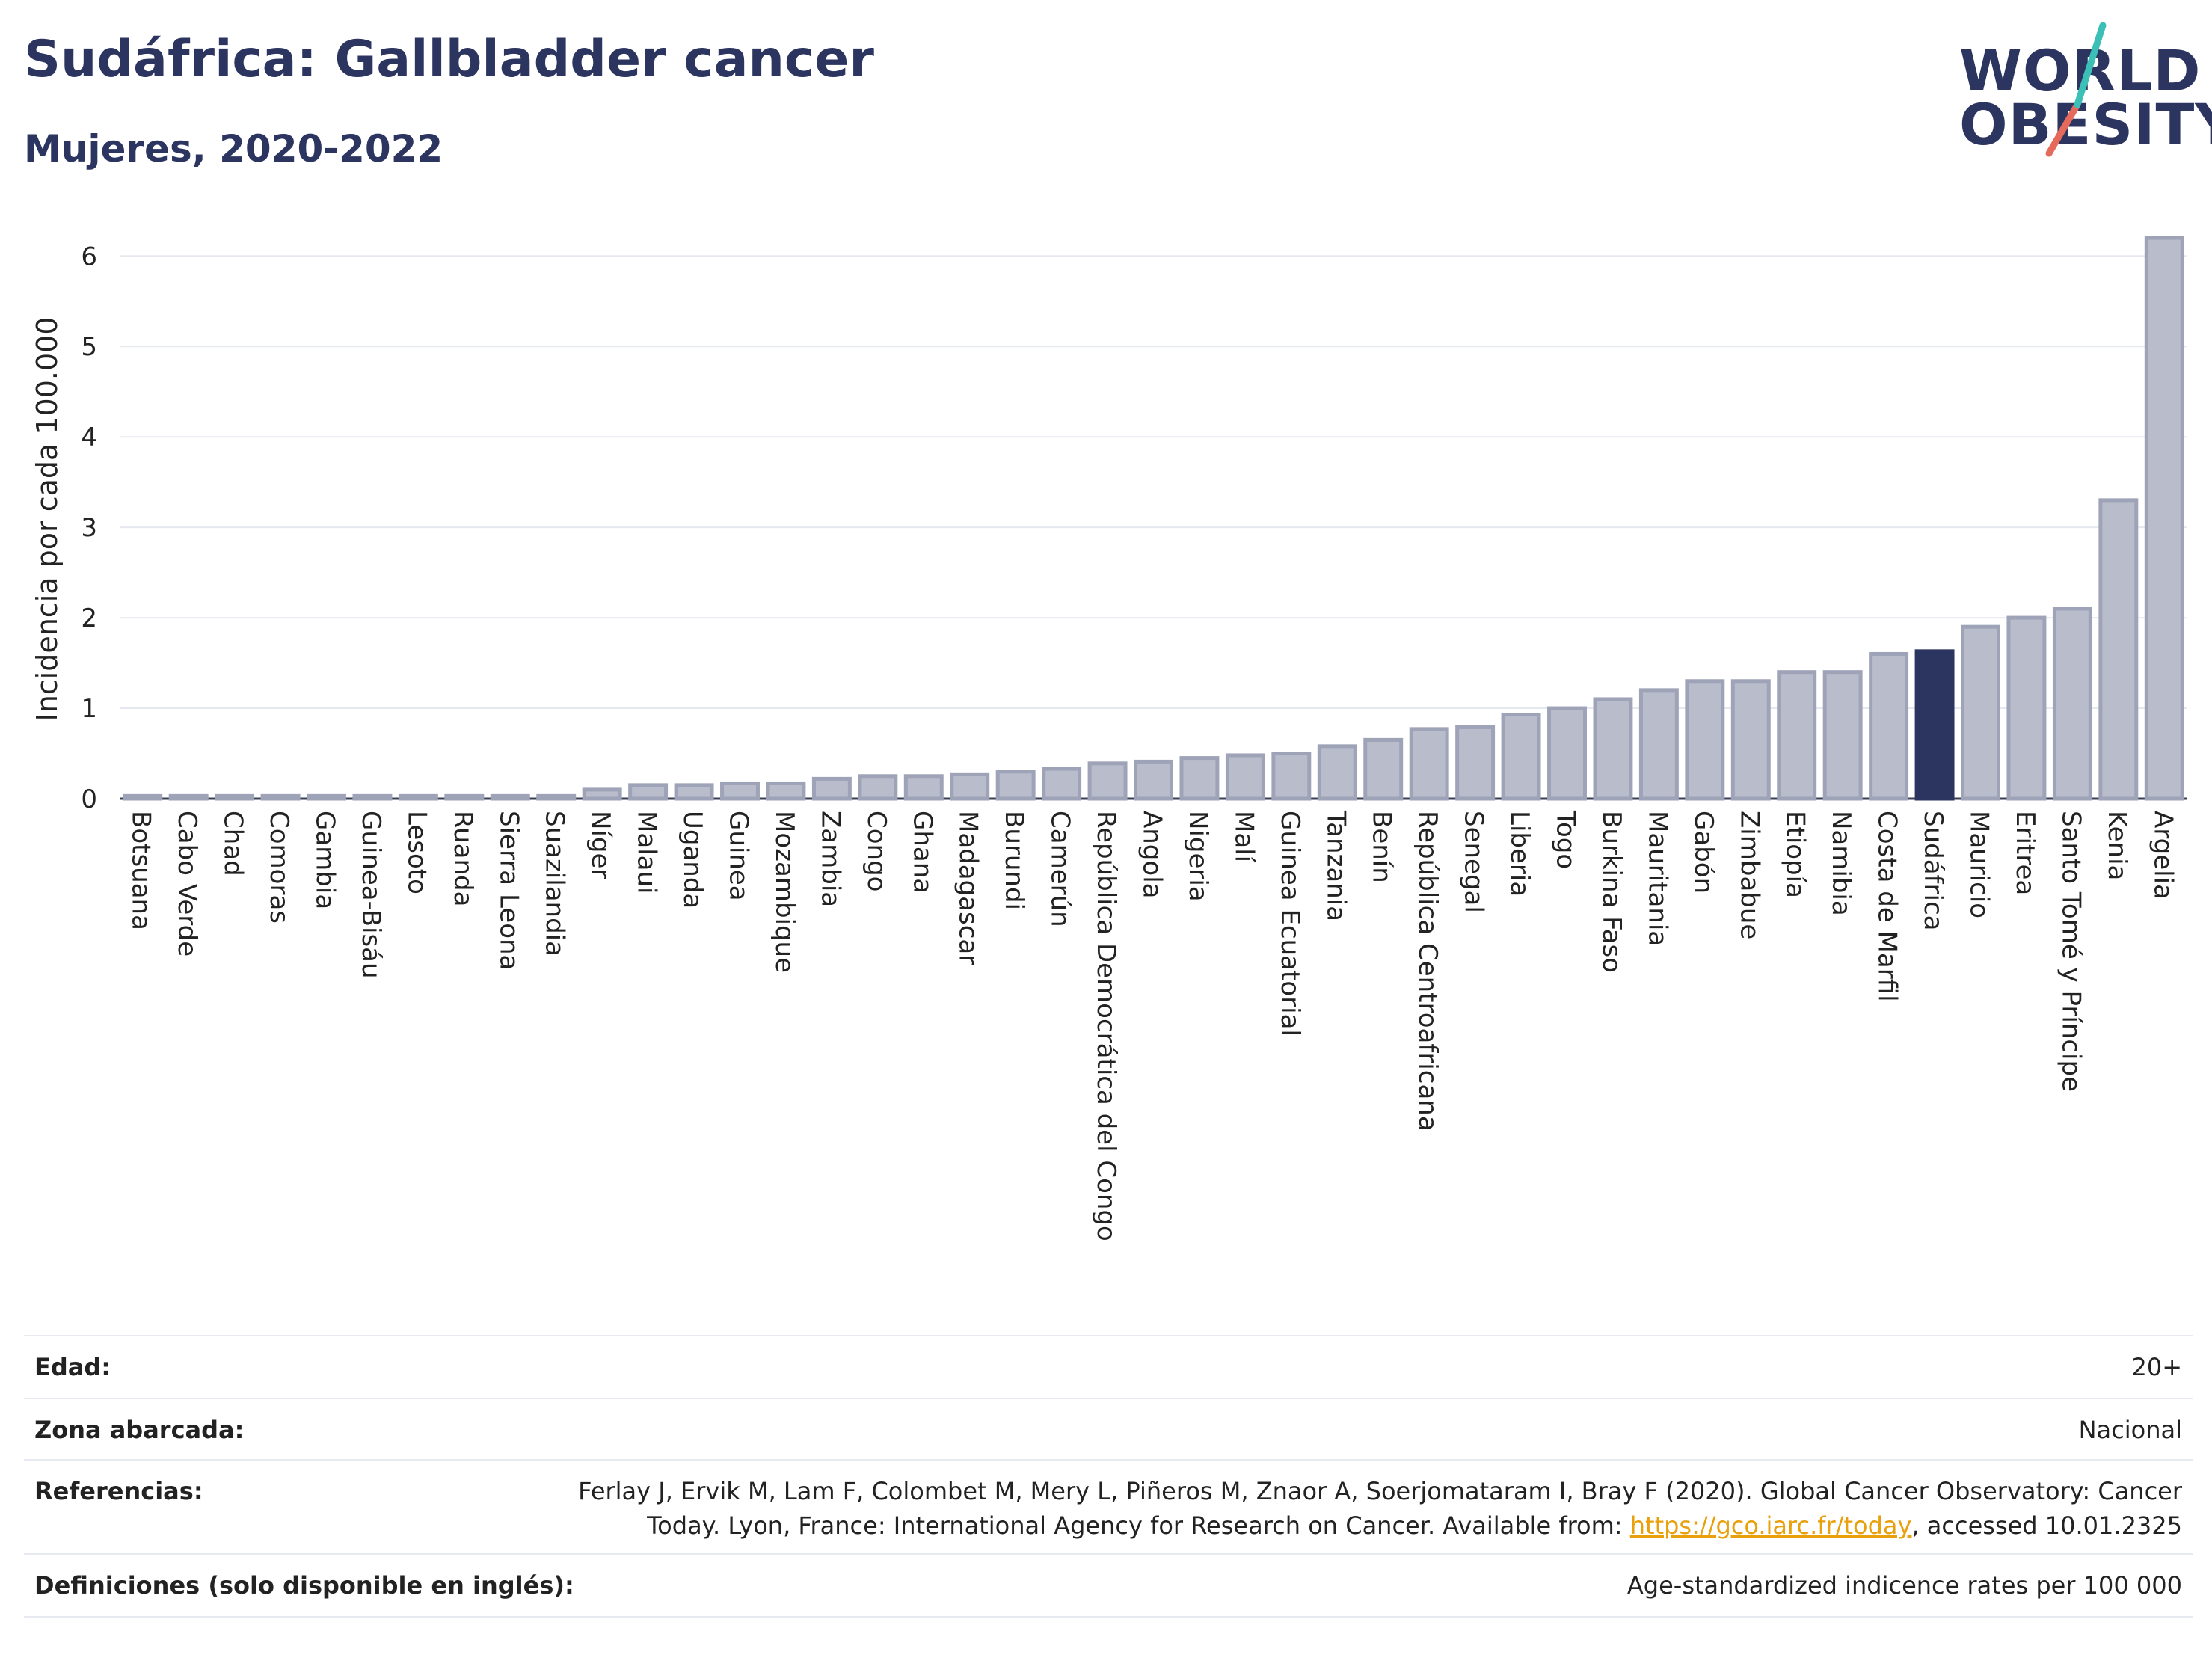  I want to click on x-tick-label: Cabo Verde, so click(187, 884).